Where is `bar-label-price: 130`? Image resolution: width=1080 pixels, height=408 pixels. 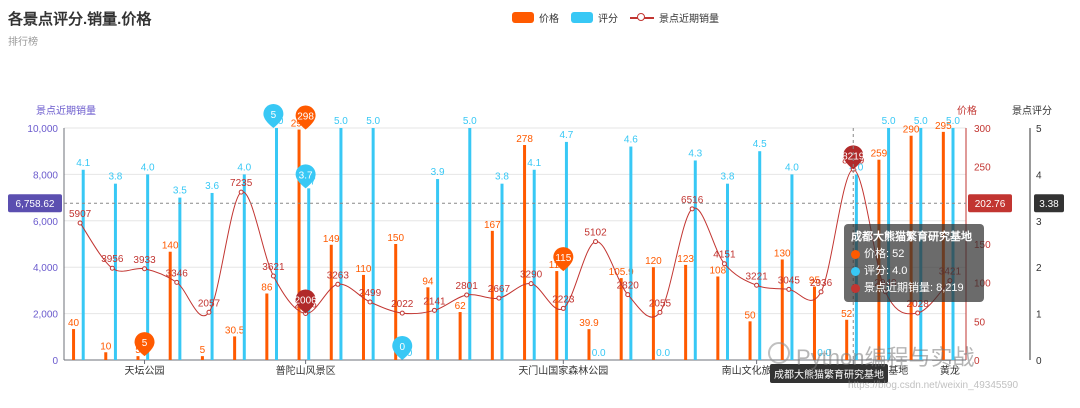 bar-label-price: 130 is located at coordinates (782, 253).